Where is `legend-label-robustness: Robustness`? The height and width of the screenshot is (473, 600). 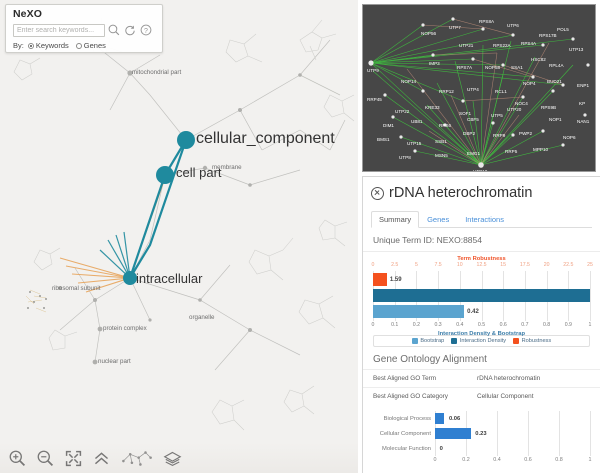
legend-label-robustness: Robustness is located at coordinates (536, 341).